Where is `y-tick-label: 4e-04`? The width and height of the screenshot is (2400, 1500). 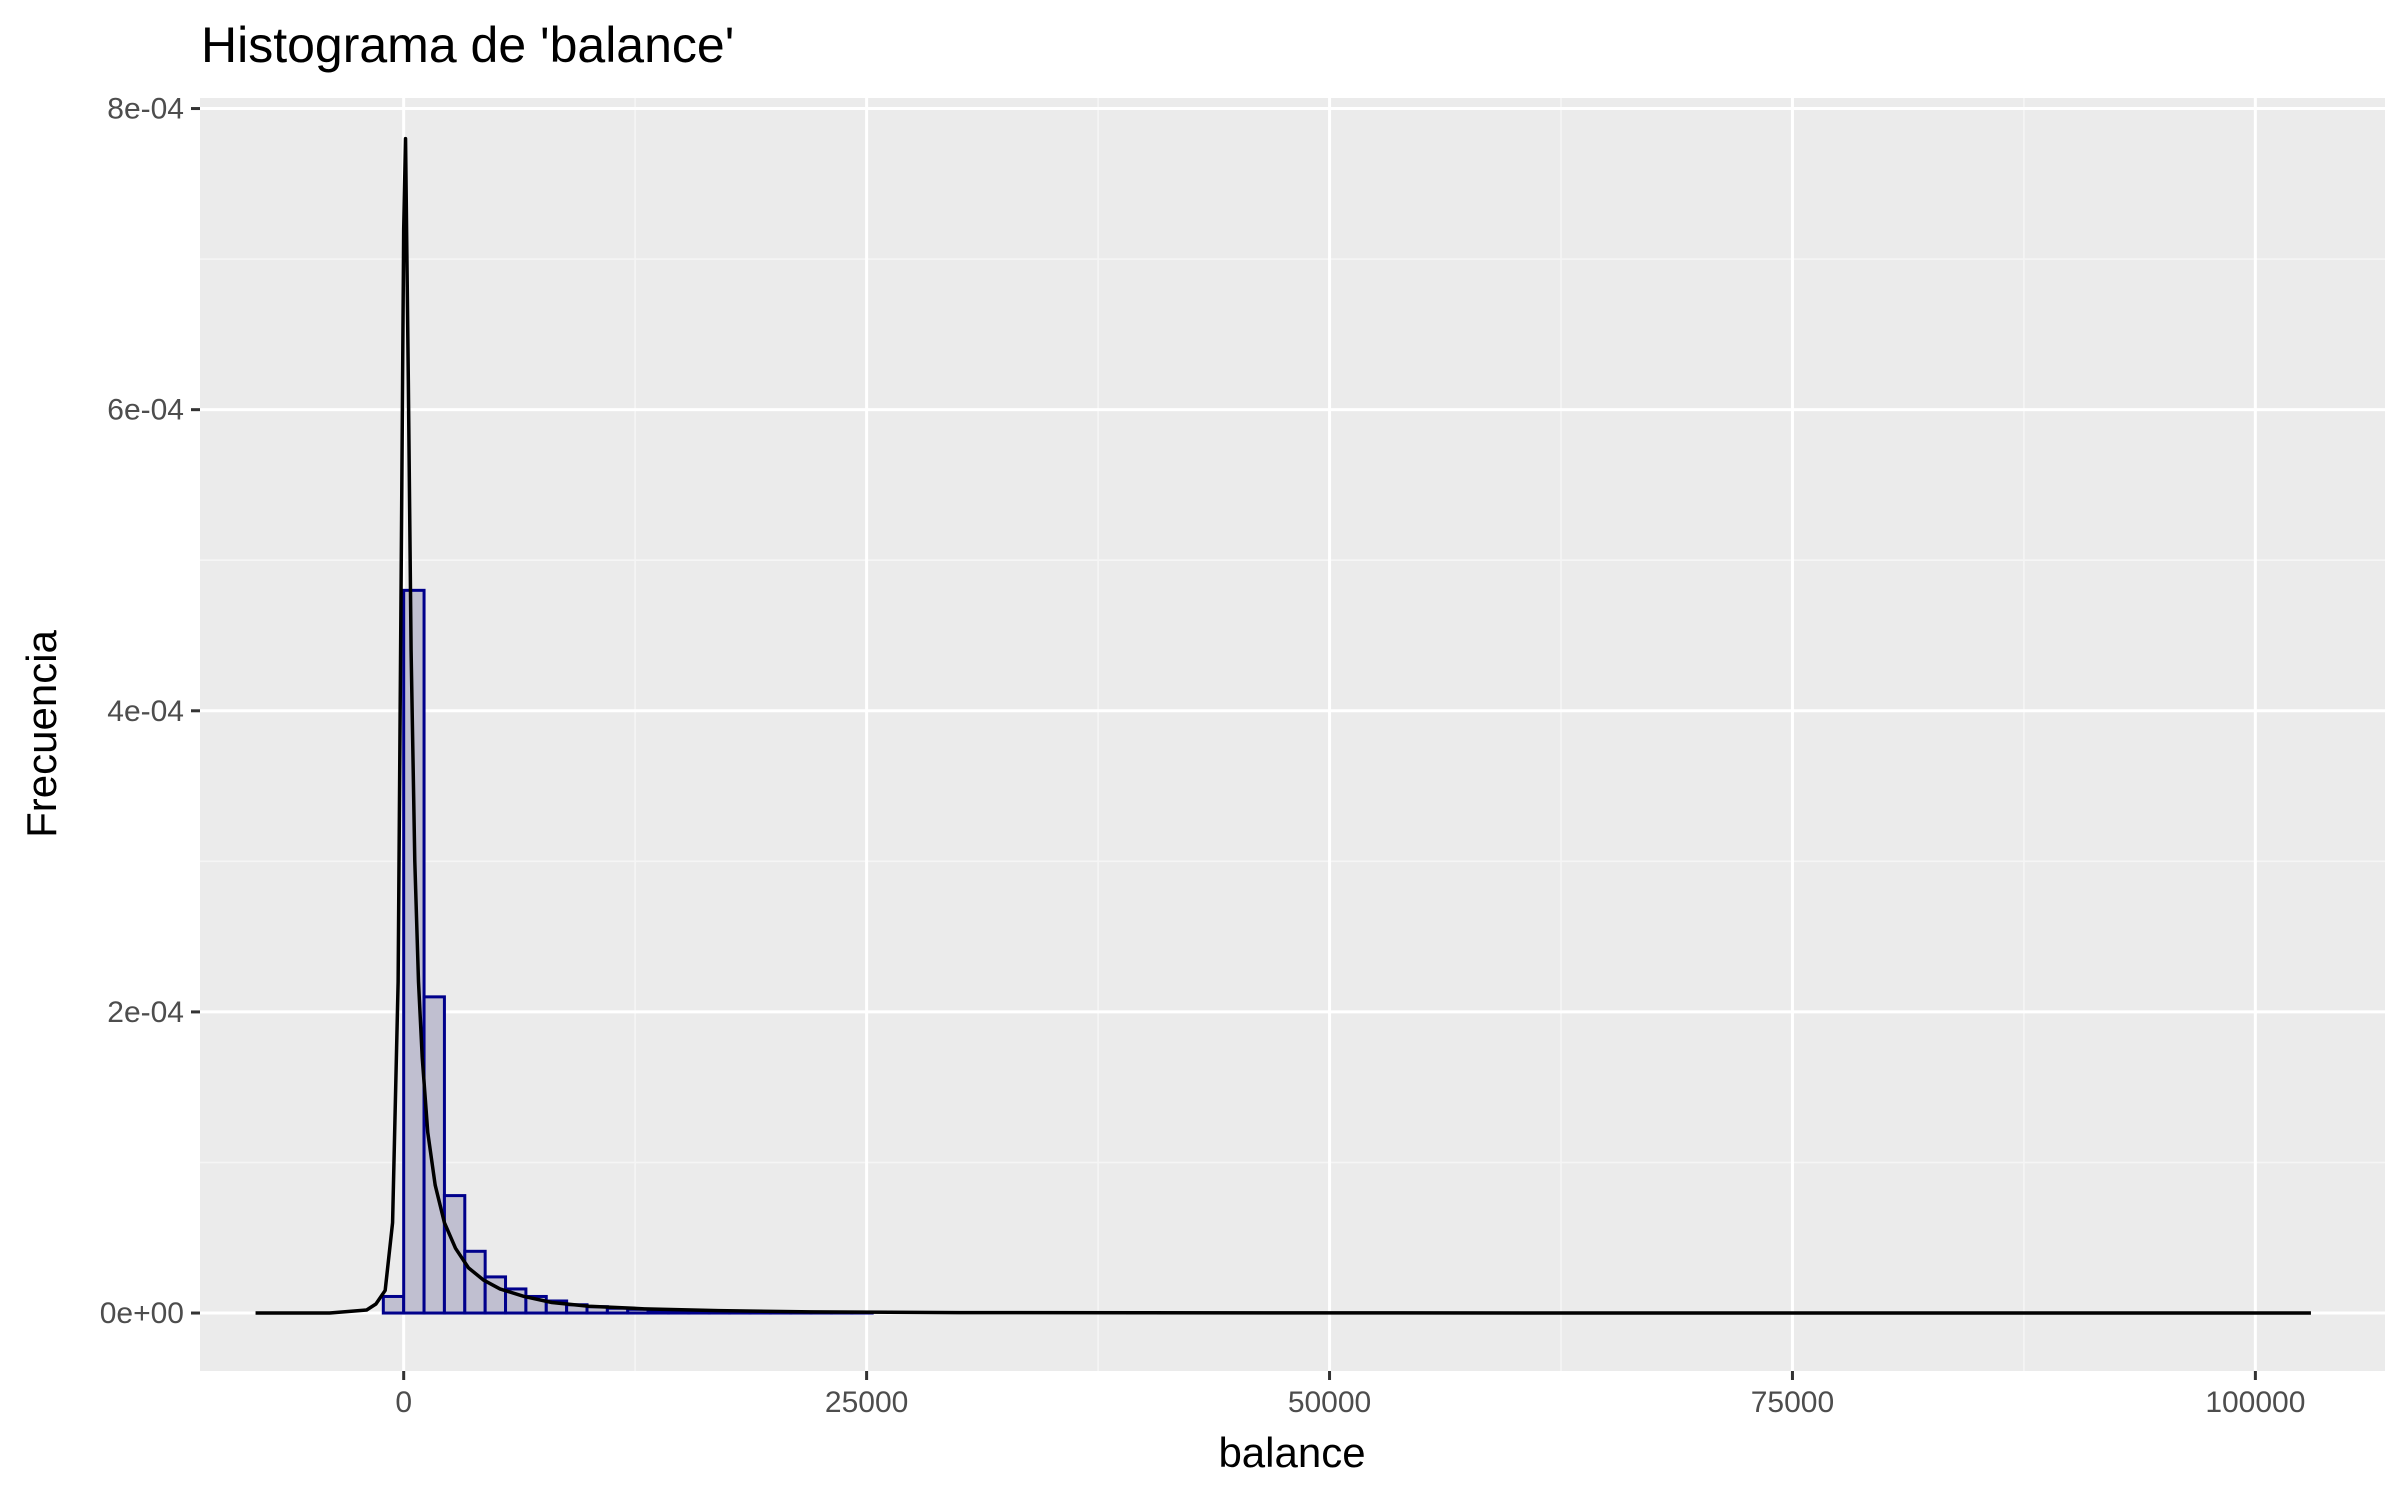 y-tick-label: 4e-04 is located at coordinates (145, 711).